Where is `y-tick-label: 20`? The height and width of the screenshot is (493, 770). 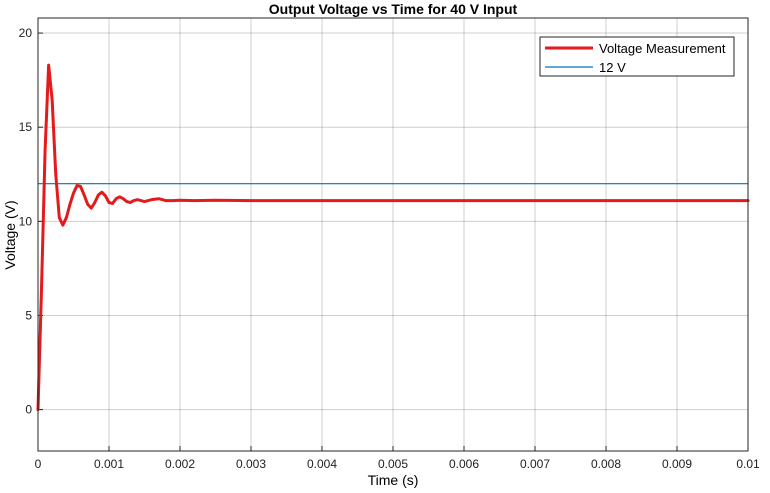
y-tick-label: 20 is located at coordinates (26, 33).